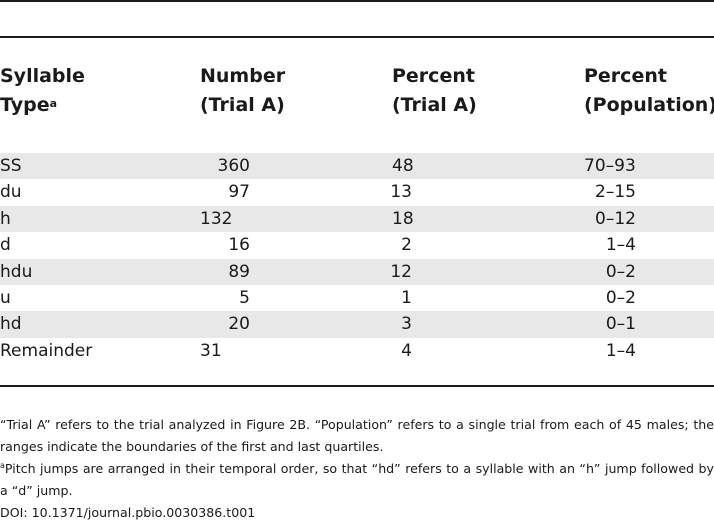  Describe the element at coordinates (128, 512) in the screenshot. I see `doi-label: DOI: 10.1371/journal.pbio.0030386.t001` at that location.